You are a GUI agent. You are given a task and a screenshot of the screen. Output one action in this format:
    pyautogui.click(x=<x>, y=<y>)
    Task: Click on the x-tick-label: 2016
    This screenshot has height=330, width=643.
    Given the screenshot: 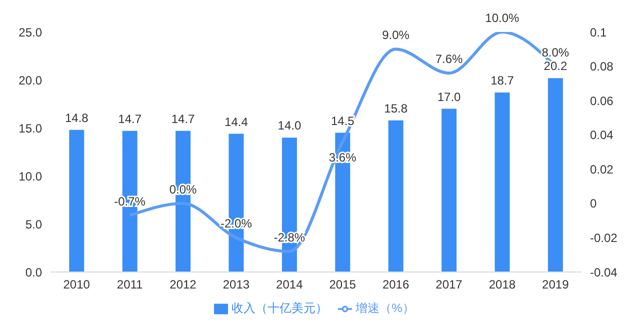 What is the action you would take?
    pyautogui.click(x=396, y=285)
    